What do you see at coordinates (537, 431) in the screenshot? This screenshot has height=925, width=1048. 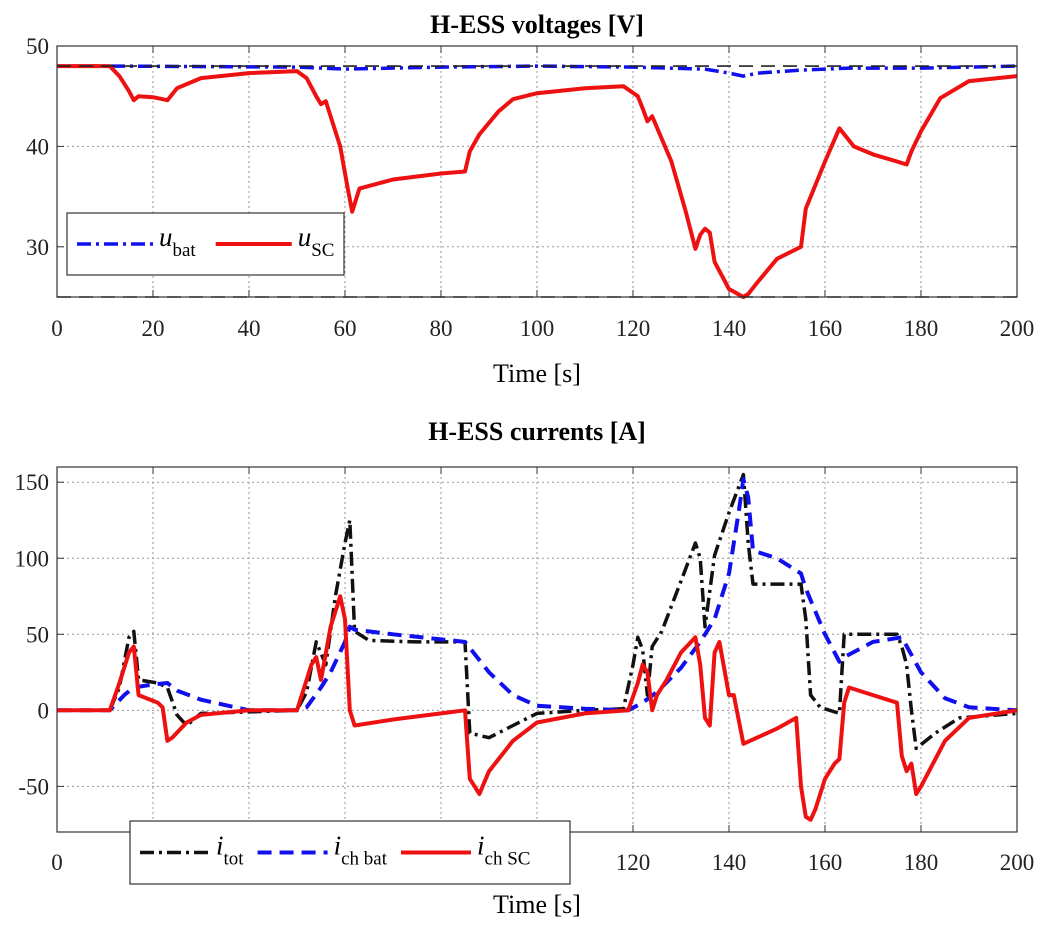 I see `chart-title: H-ESS currents [A]` at bounding box center [537, 431].